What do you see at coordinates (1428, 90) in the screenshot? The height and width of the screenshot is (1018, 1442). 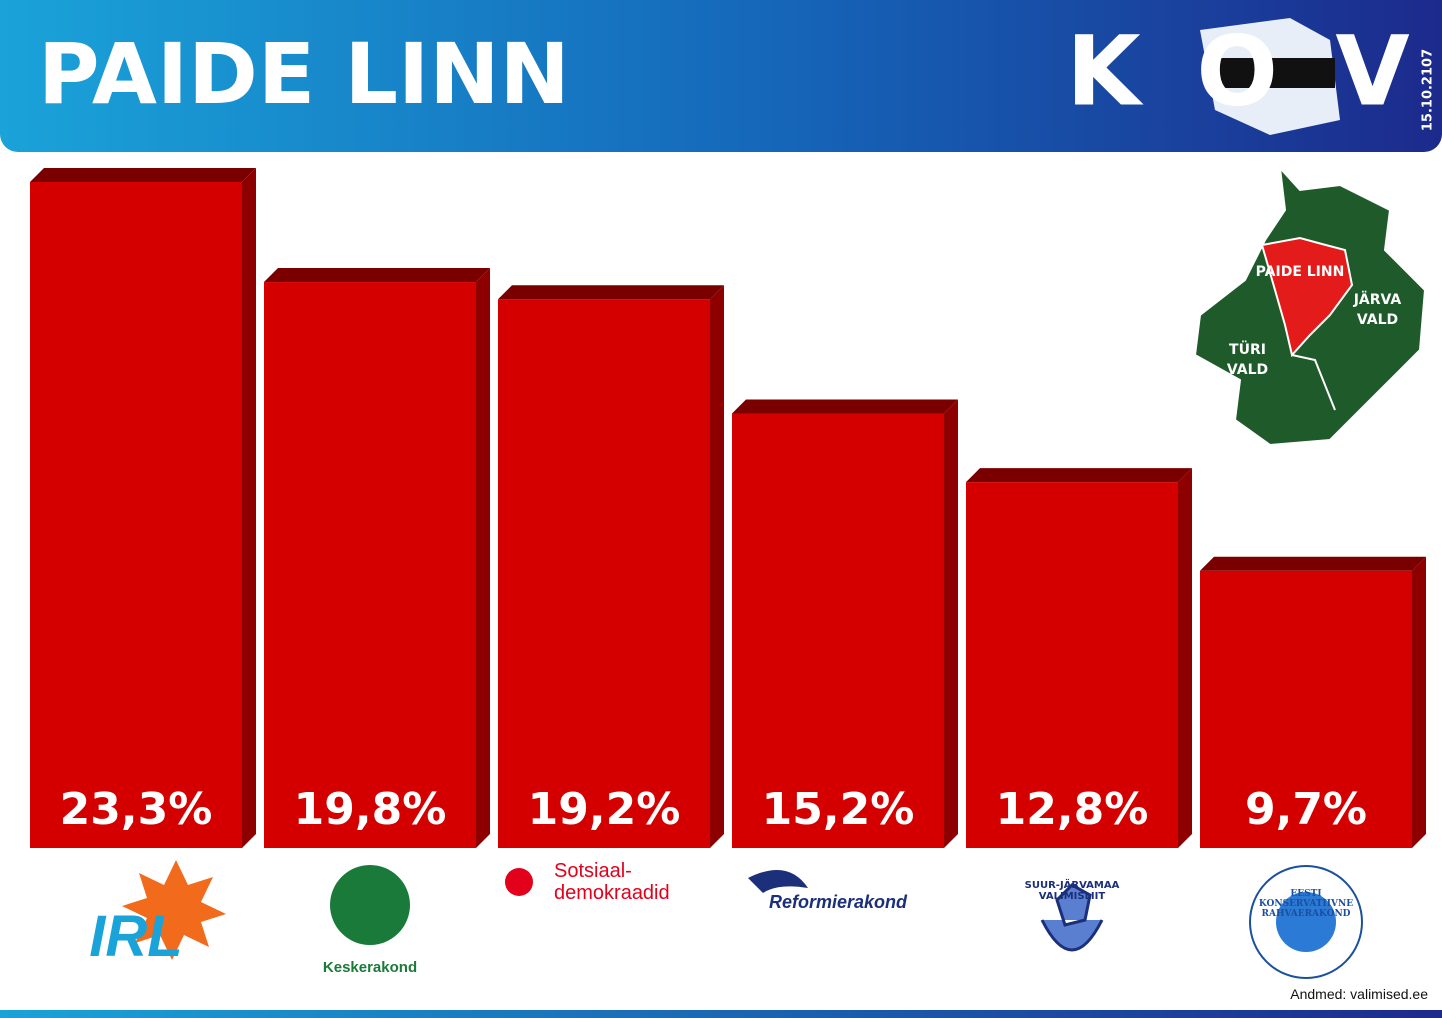 I see `date: 15.10.2107` at bounding box center [1428, 90].